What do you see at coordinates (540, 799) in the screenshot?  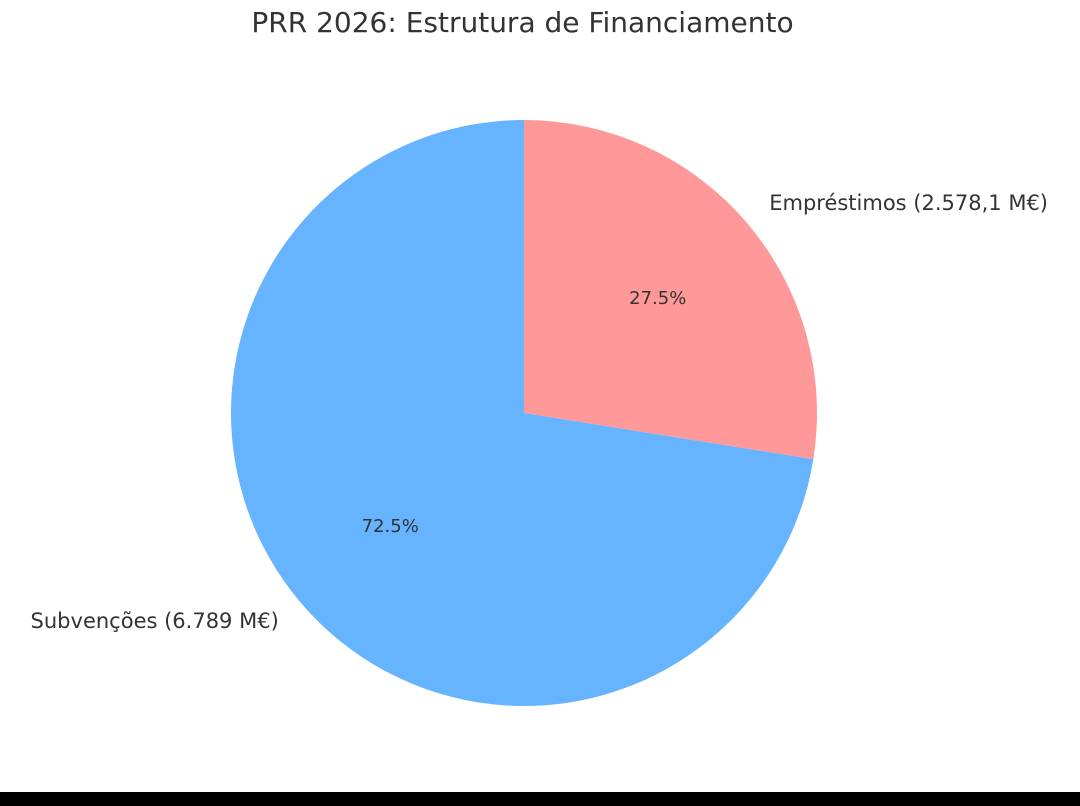 I see `bottom-bar` at bounding box center [540, 799].